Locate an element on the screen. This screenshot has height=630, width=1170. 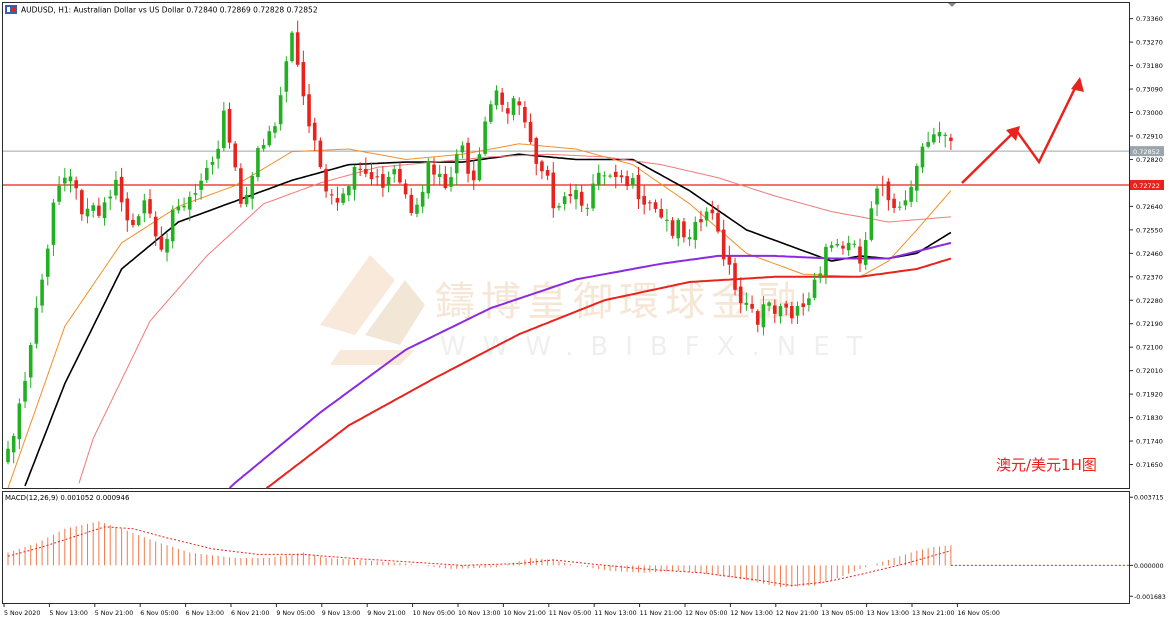
macd-title: MACD(12,26,9) 0.001052 0.000946 is located at coordinates (67, 498).